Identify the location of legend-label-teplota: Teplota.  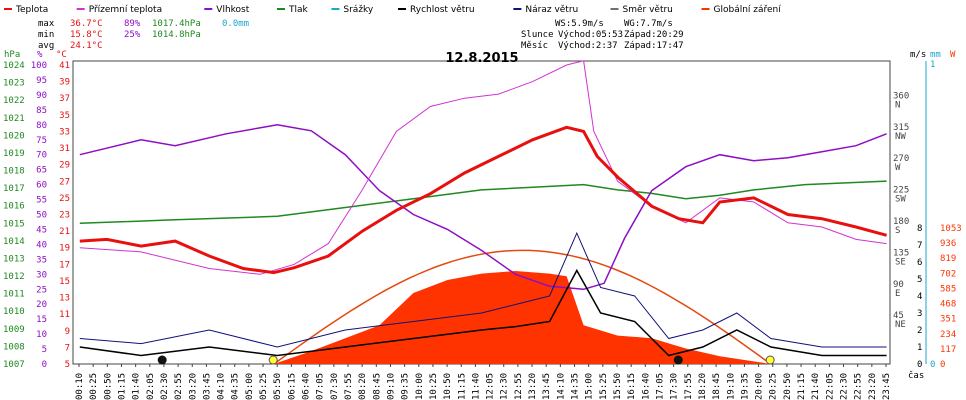
(31, 10).